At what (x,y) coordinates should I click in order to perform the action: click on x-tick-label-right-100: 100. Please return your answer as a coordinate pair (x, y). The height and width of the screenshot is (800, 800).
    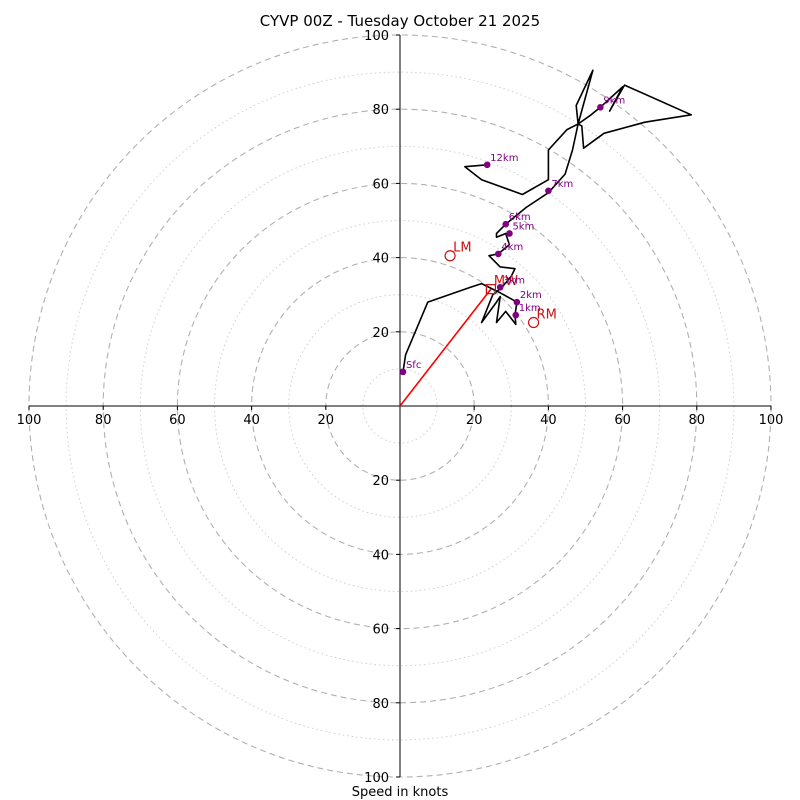
    Looking at the image, I should click on (771, 420).